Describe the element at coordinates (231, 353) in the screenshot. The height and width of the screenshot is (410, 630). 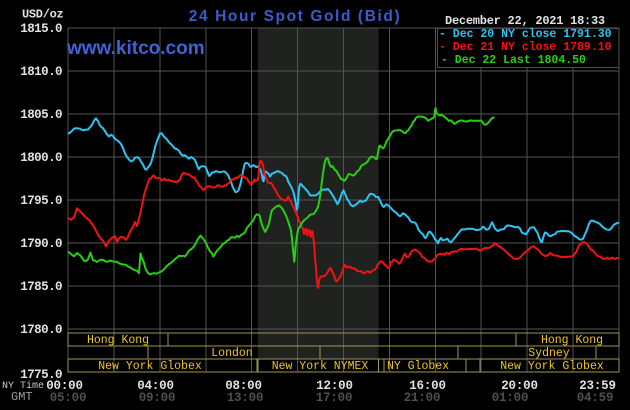
I see `svg-text: London` at that location.